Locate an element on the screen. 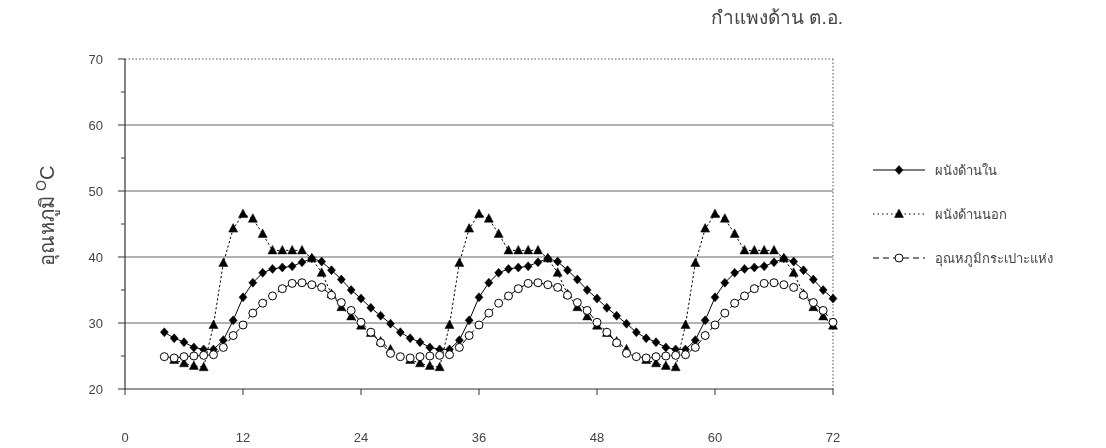 This screenshot has height=448, width=1106. y-tick-label: 40 is located at coordinates (95, 257).